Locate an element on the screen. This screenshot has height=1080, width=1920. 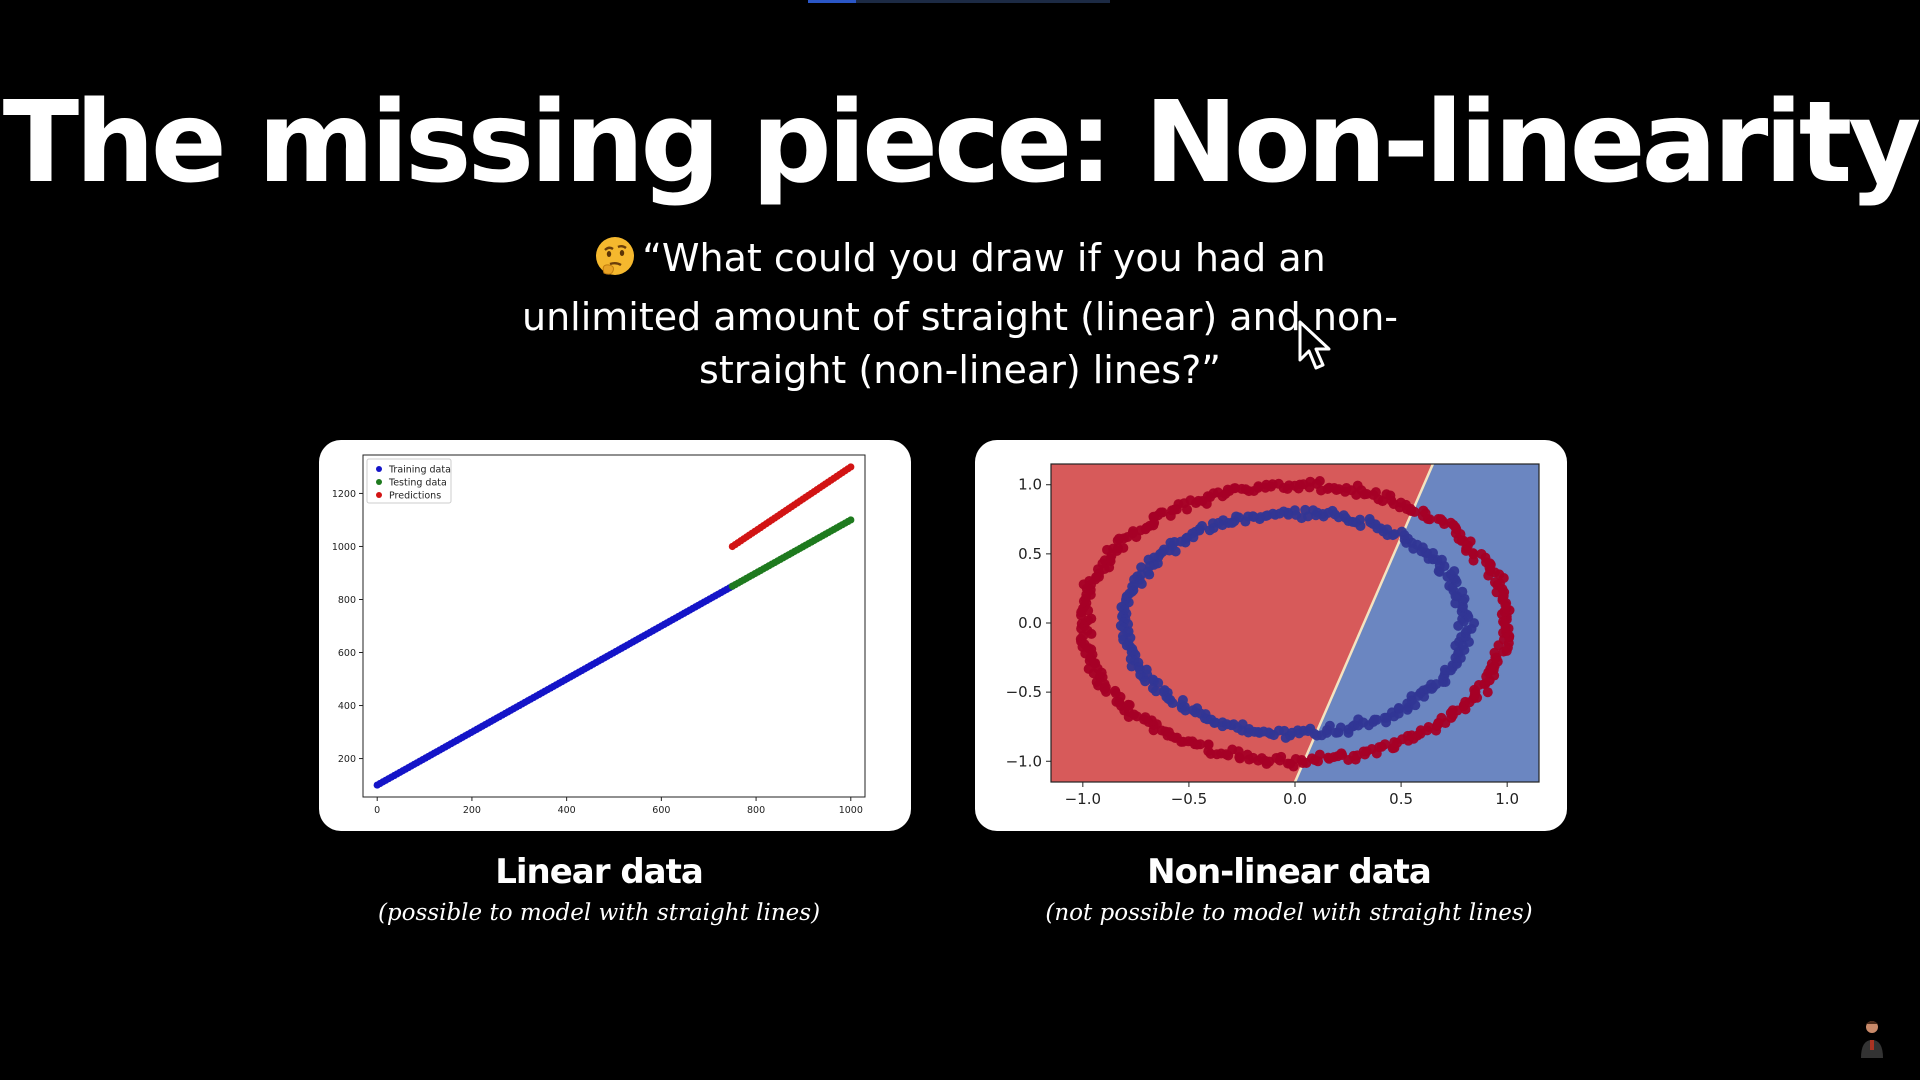
linear-data-caption-title: Linear data is located at coordinates (599, 872).